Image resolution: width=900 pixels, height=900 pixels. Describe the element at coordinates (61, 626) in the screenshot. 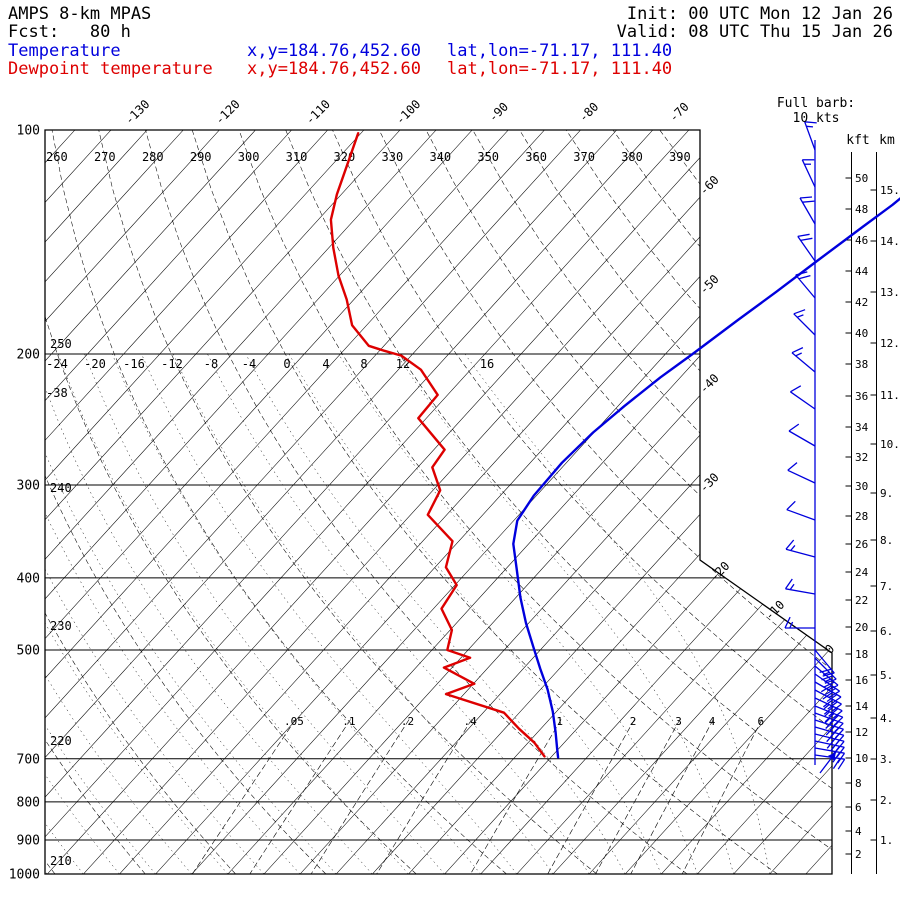

I see `theta-label-left: 230` at that location.